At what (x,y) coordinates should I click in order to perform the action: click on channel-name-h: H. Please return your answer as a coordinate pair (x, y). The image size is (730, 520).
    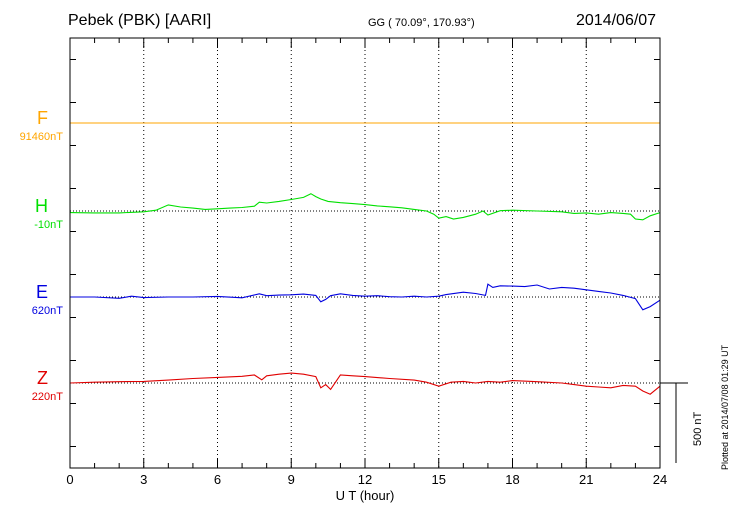
    Looking at the image, I should click on (41, 206).